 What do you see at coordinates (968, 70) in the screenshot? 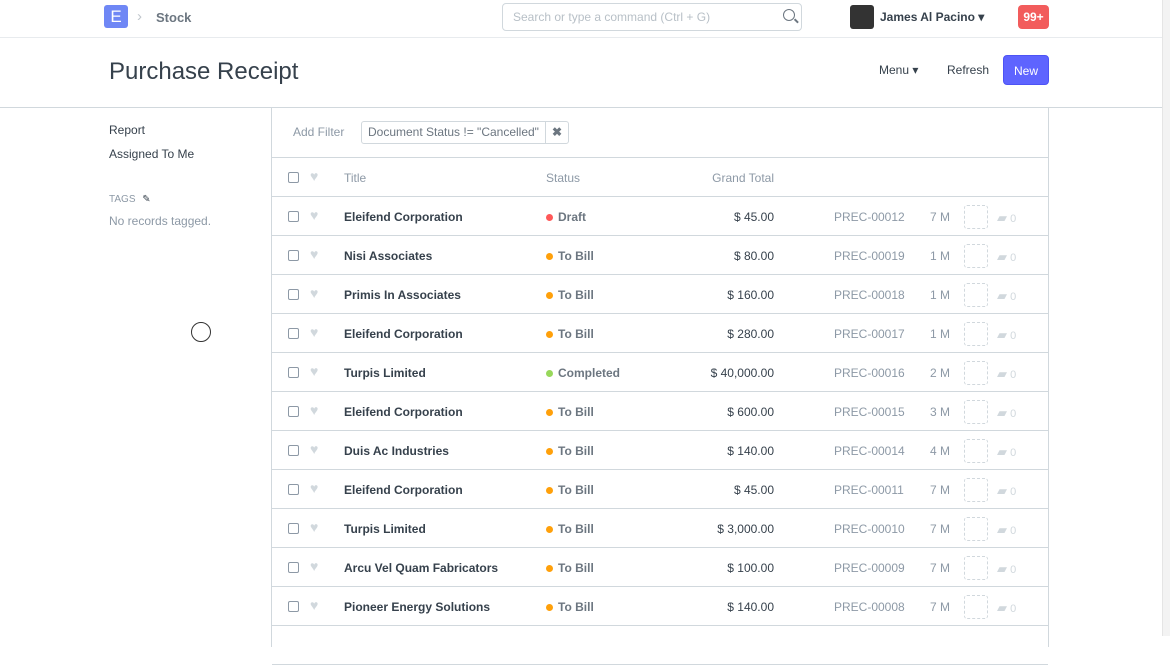
I see `refresh-button: Refresh` at bounding box center [968, 70].